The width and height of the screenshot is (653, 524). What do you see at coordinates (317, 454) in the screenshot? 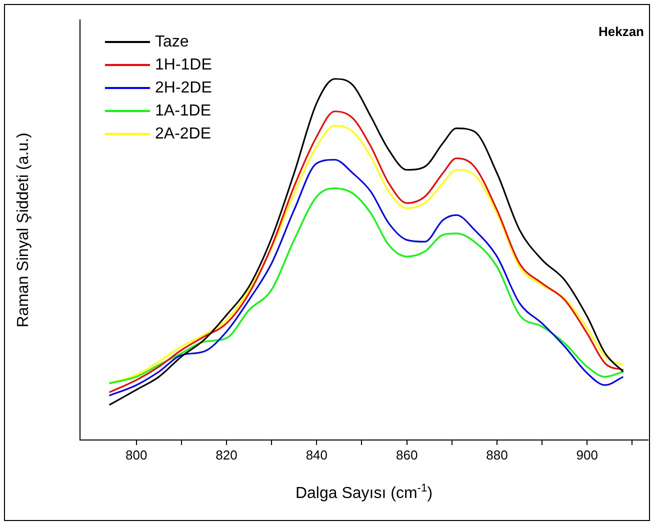
I see `x-tick-label: 840` at bounding box center [317, 454].